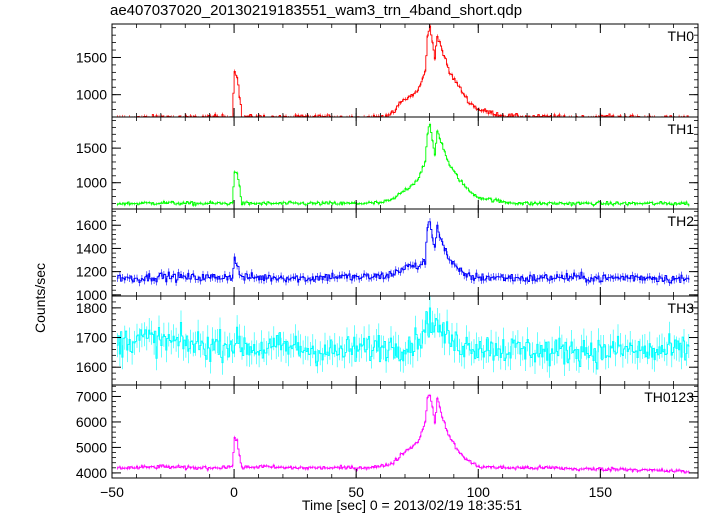 The height and width of the screenshot is (516, 717). What do you see at coordinates (91, 396) in the screenshot?
I see `y-tick-label: 7000` at bounding box center [91, 396].